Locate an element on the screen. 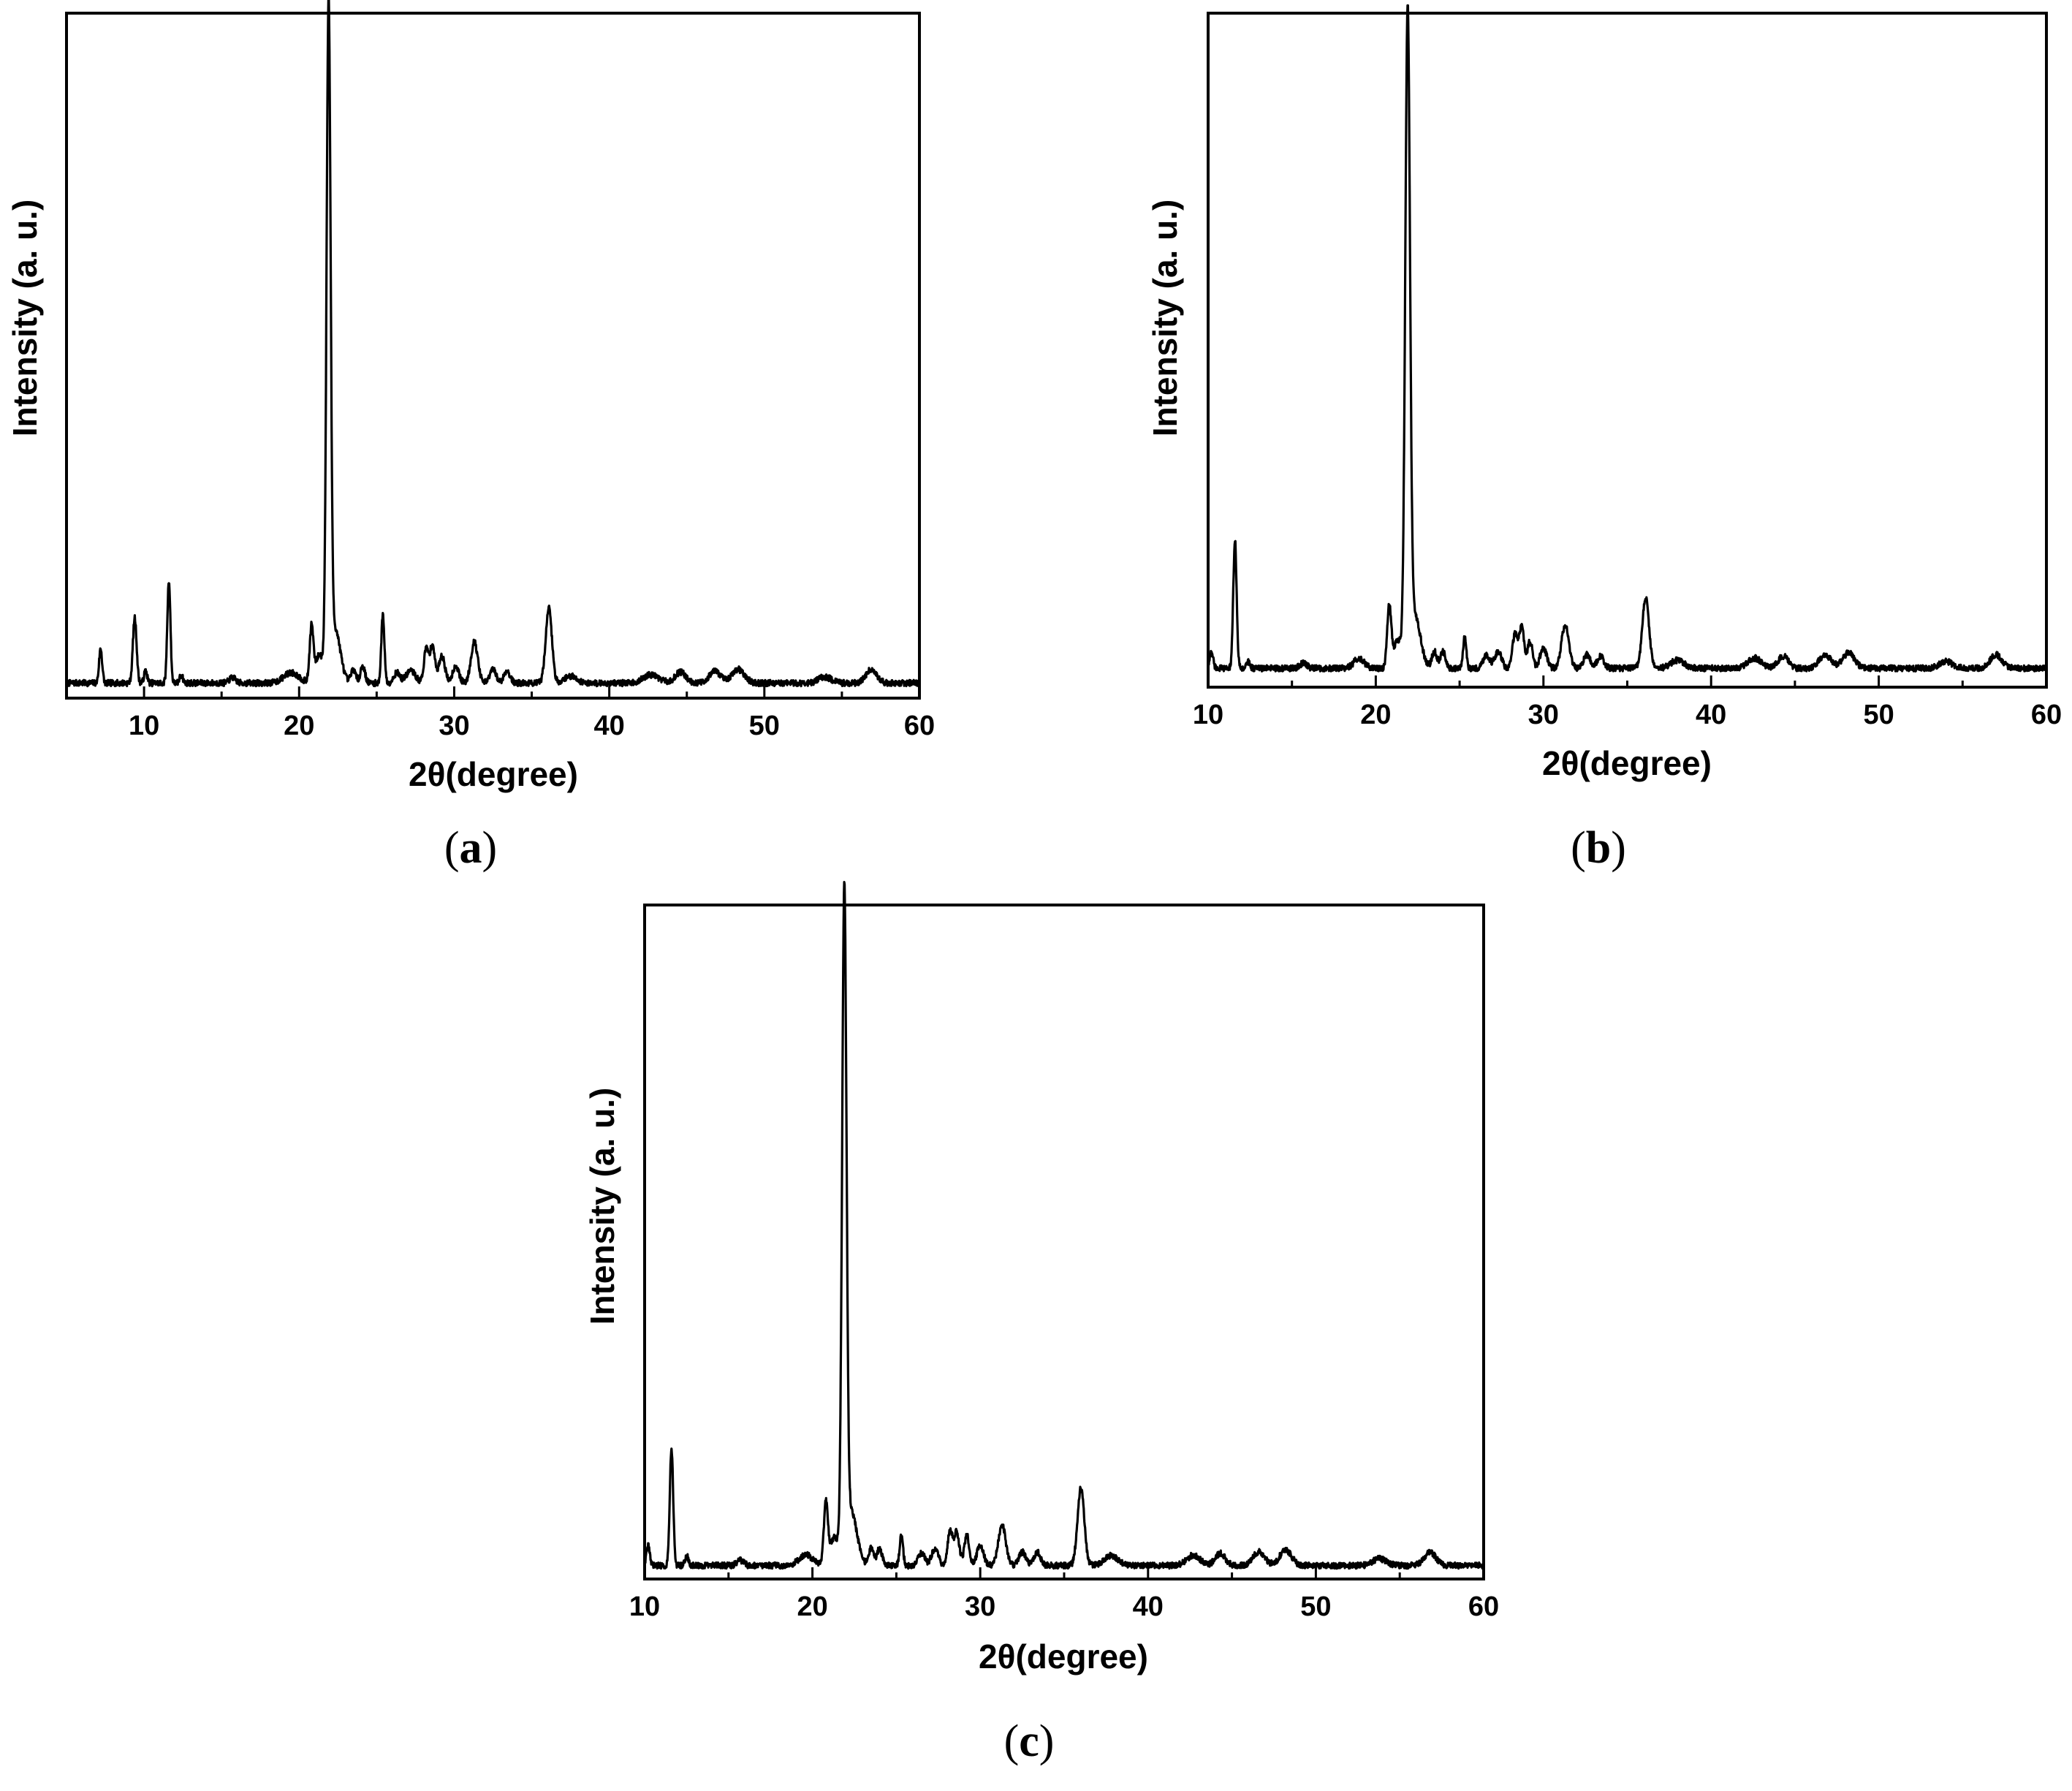 This screenshot has width=2072, height=1791. panel-label: (a) is located at coordinates (470, 848).